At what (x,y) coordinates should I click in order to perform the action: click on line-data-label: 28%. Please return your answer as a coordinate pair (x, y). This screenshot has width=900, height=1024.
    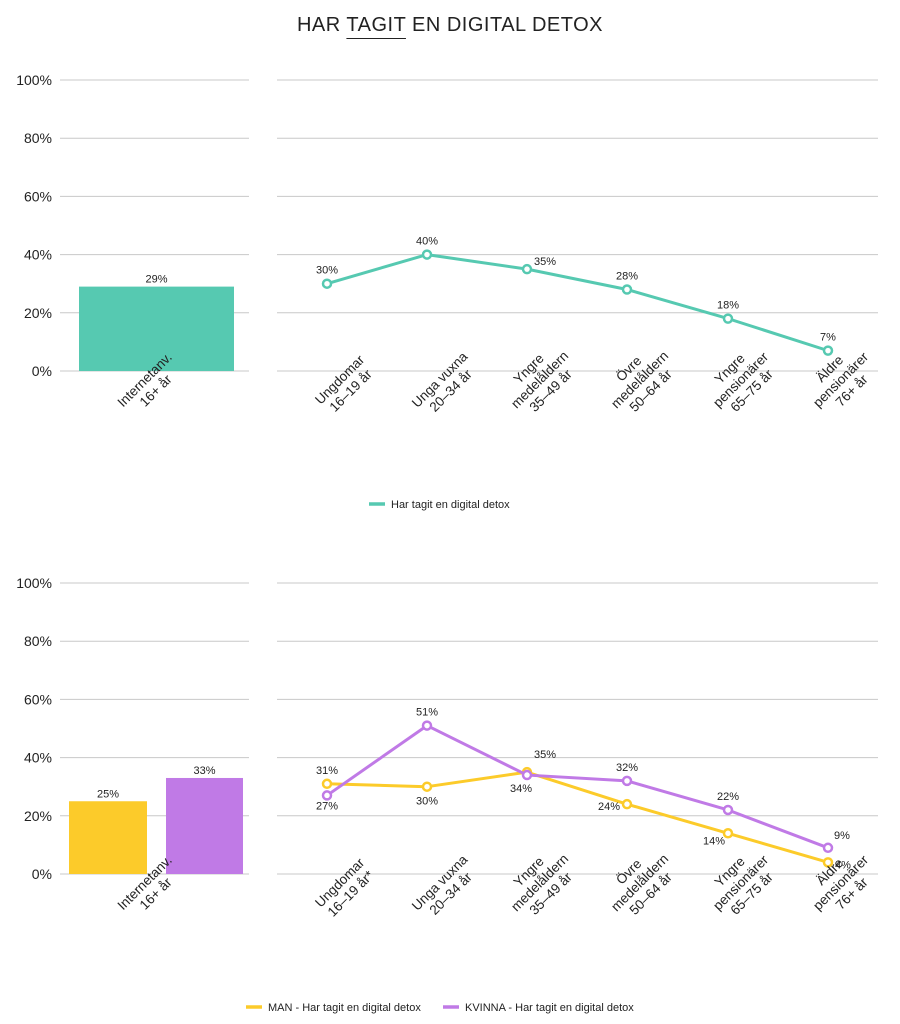
    Looking at the image, I should click on (627, 277).